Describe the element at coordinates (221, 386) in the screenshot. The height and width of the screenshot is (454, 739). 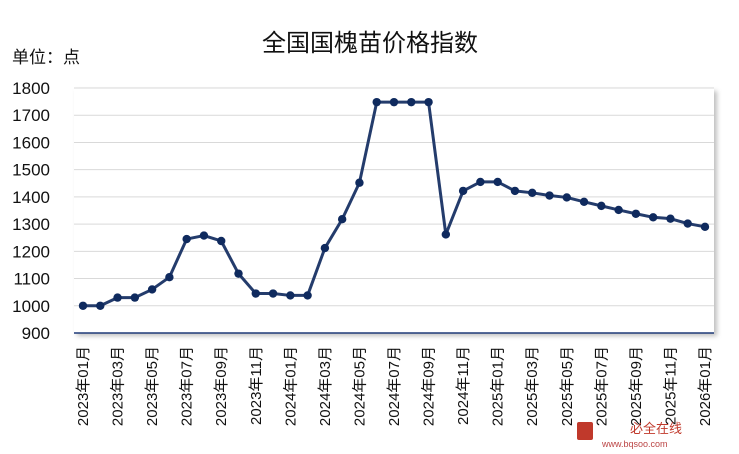
I see `x-tick-label: 2023年09月` at that location.